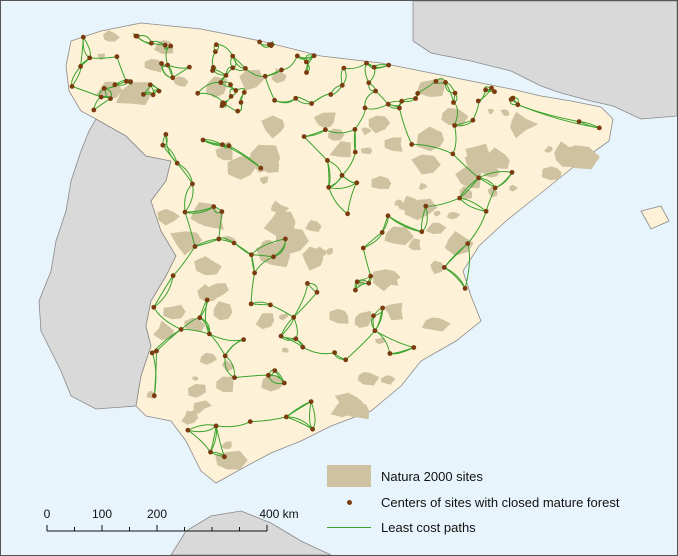  Describe the element at coordinates (102, 514) in the screenshot. I see `scale-label-100: 100` at that location.